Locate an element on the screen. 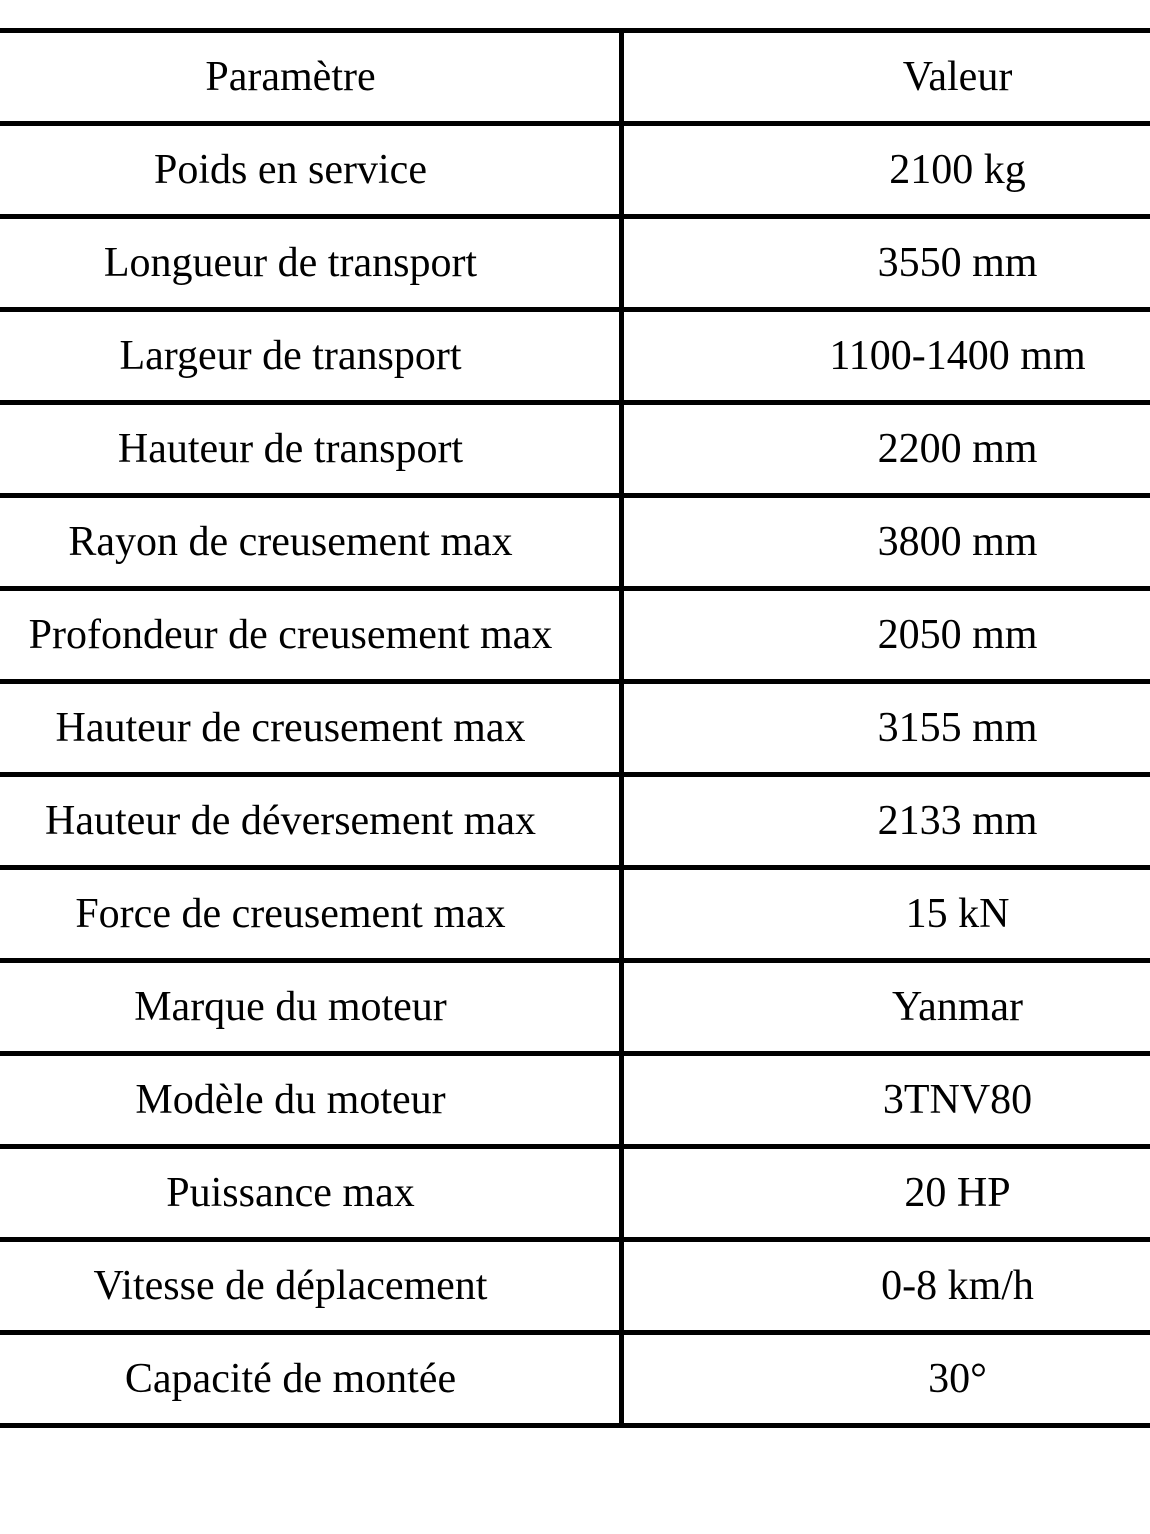  param-cell: Puissance max is located at coordinates (312, 1193).